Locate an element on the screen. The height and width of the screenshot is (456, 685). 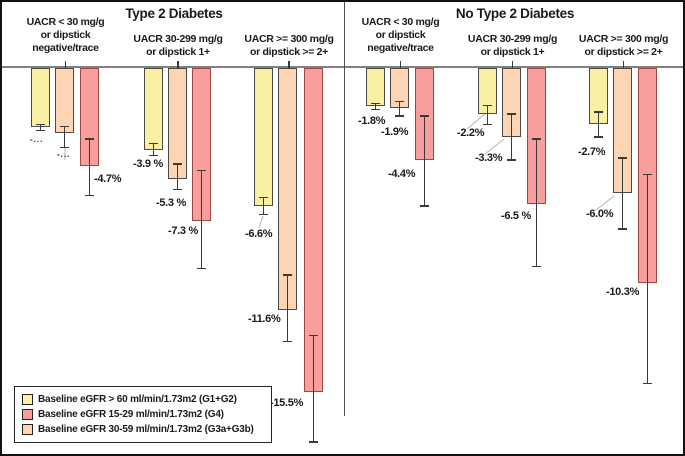
legend-swatch-g3ab is located at coordinates (27, 429).